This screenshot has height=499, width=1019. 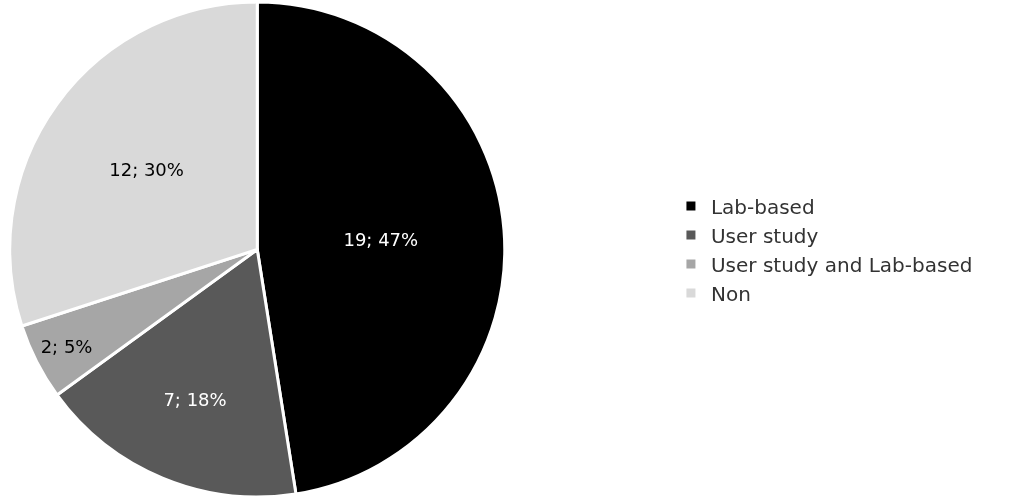 I want to click on legend-label: User study, so click(x=764, y=235).